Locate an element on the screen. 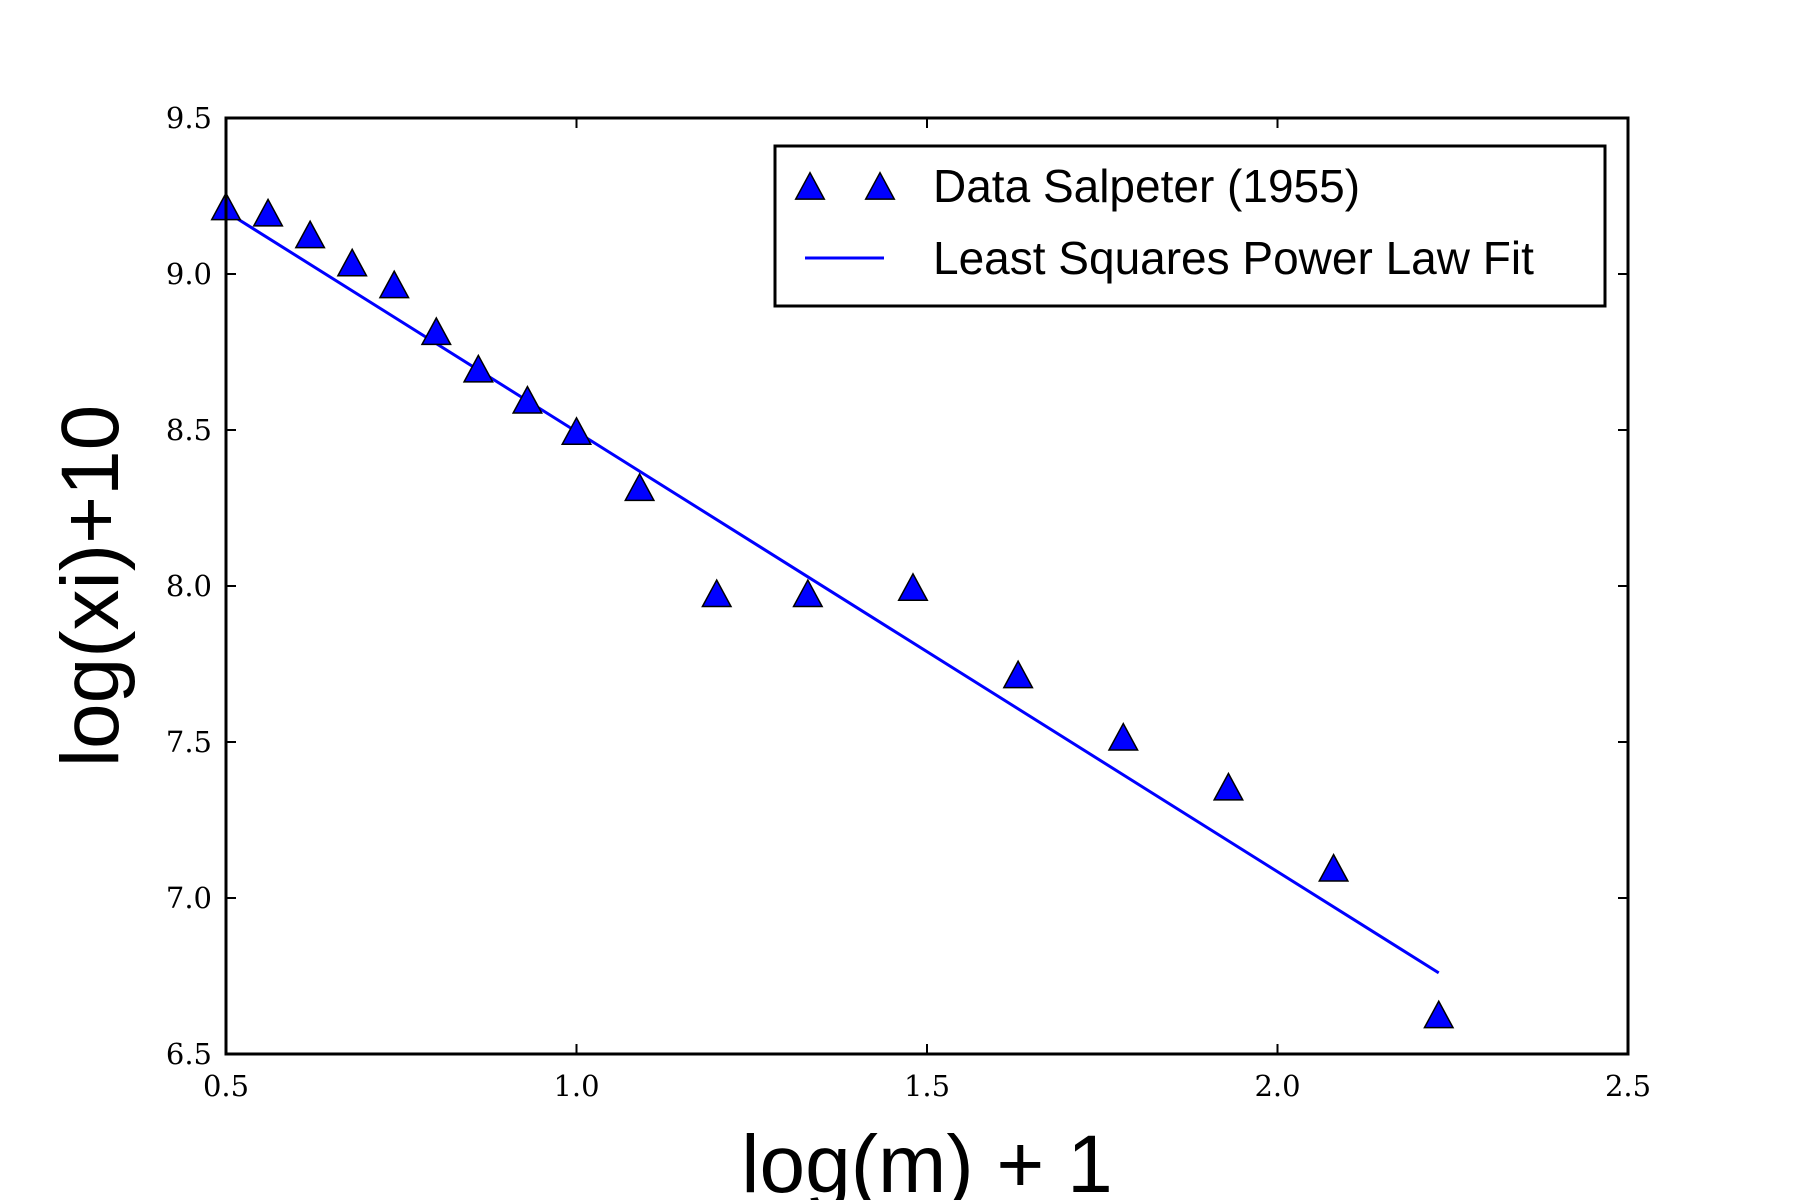 This screenshot has width=1800, height=1200. legend-label-fit: Least Squares Power Law Fit is located at coordinates (1233, 258).